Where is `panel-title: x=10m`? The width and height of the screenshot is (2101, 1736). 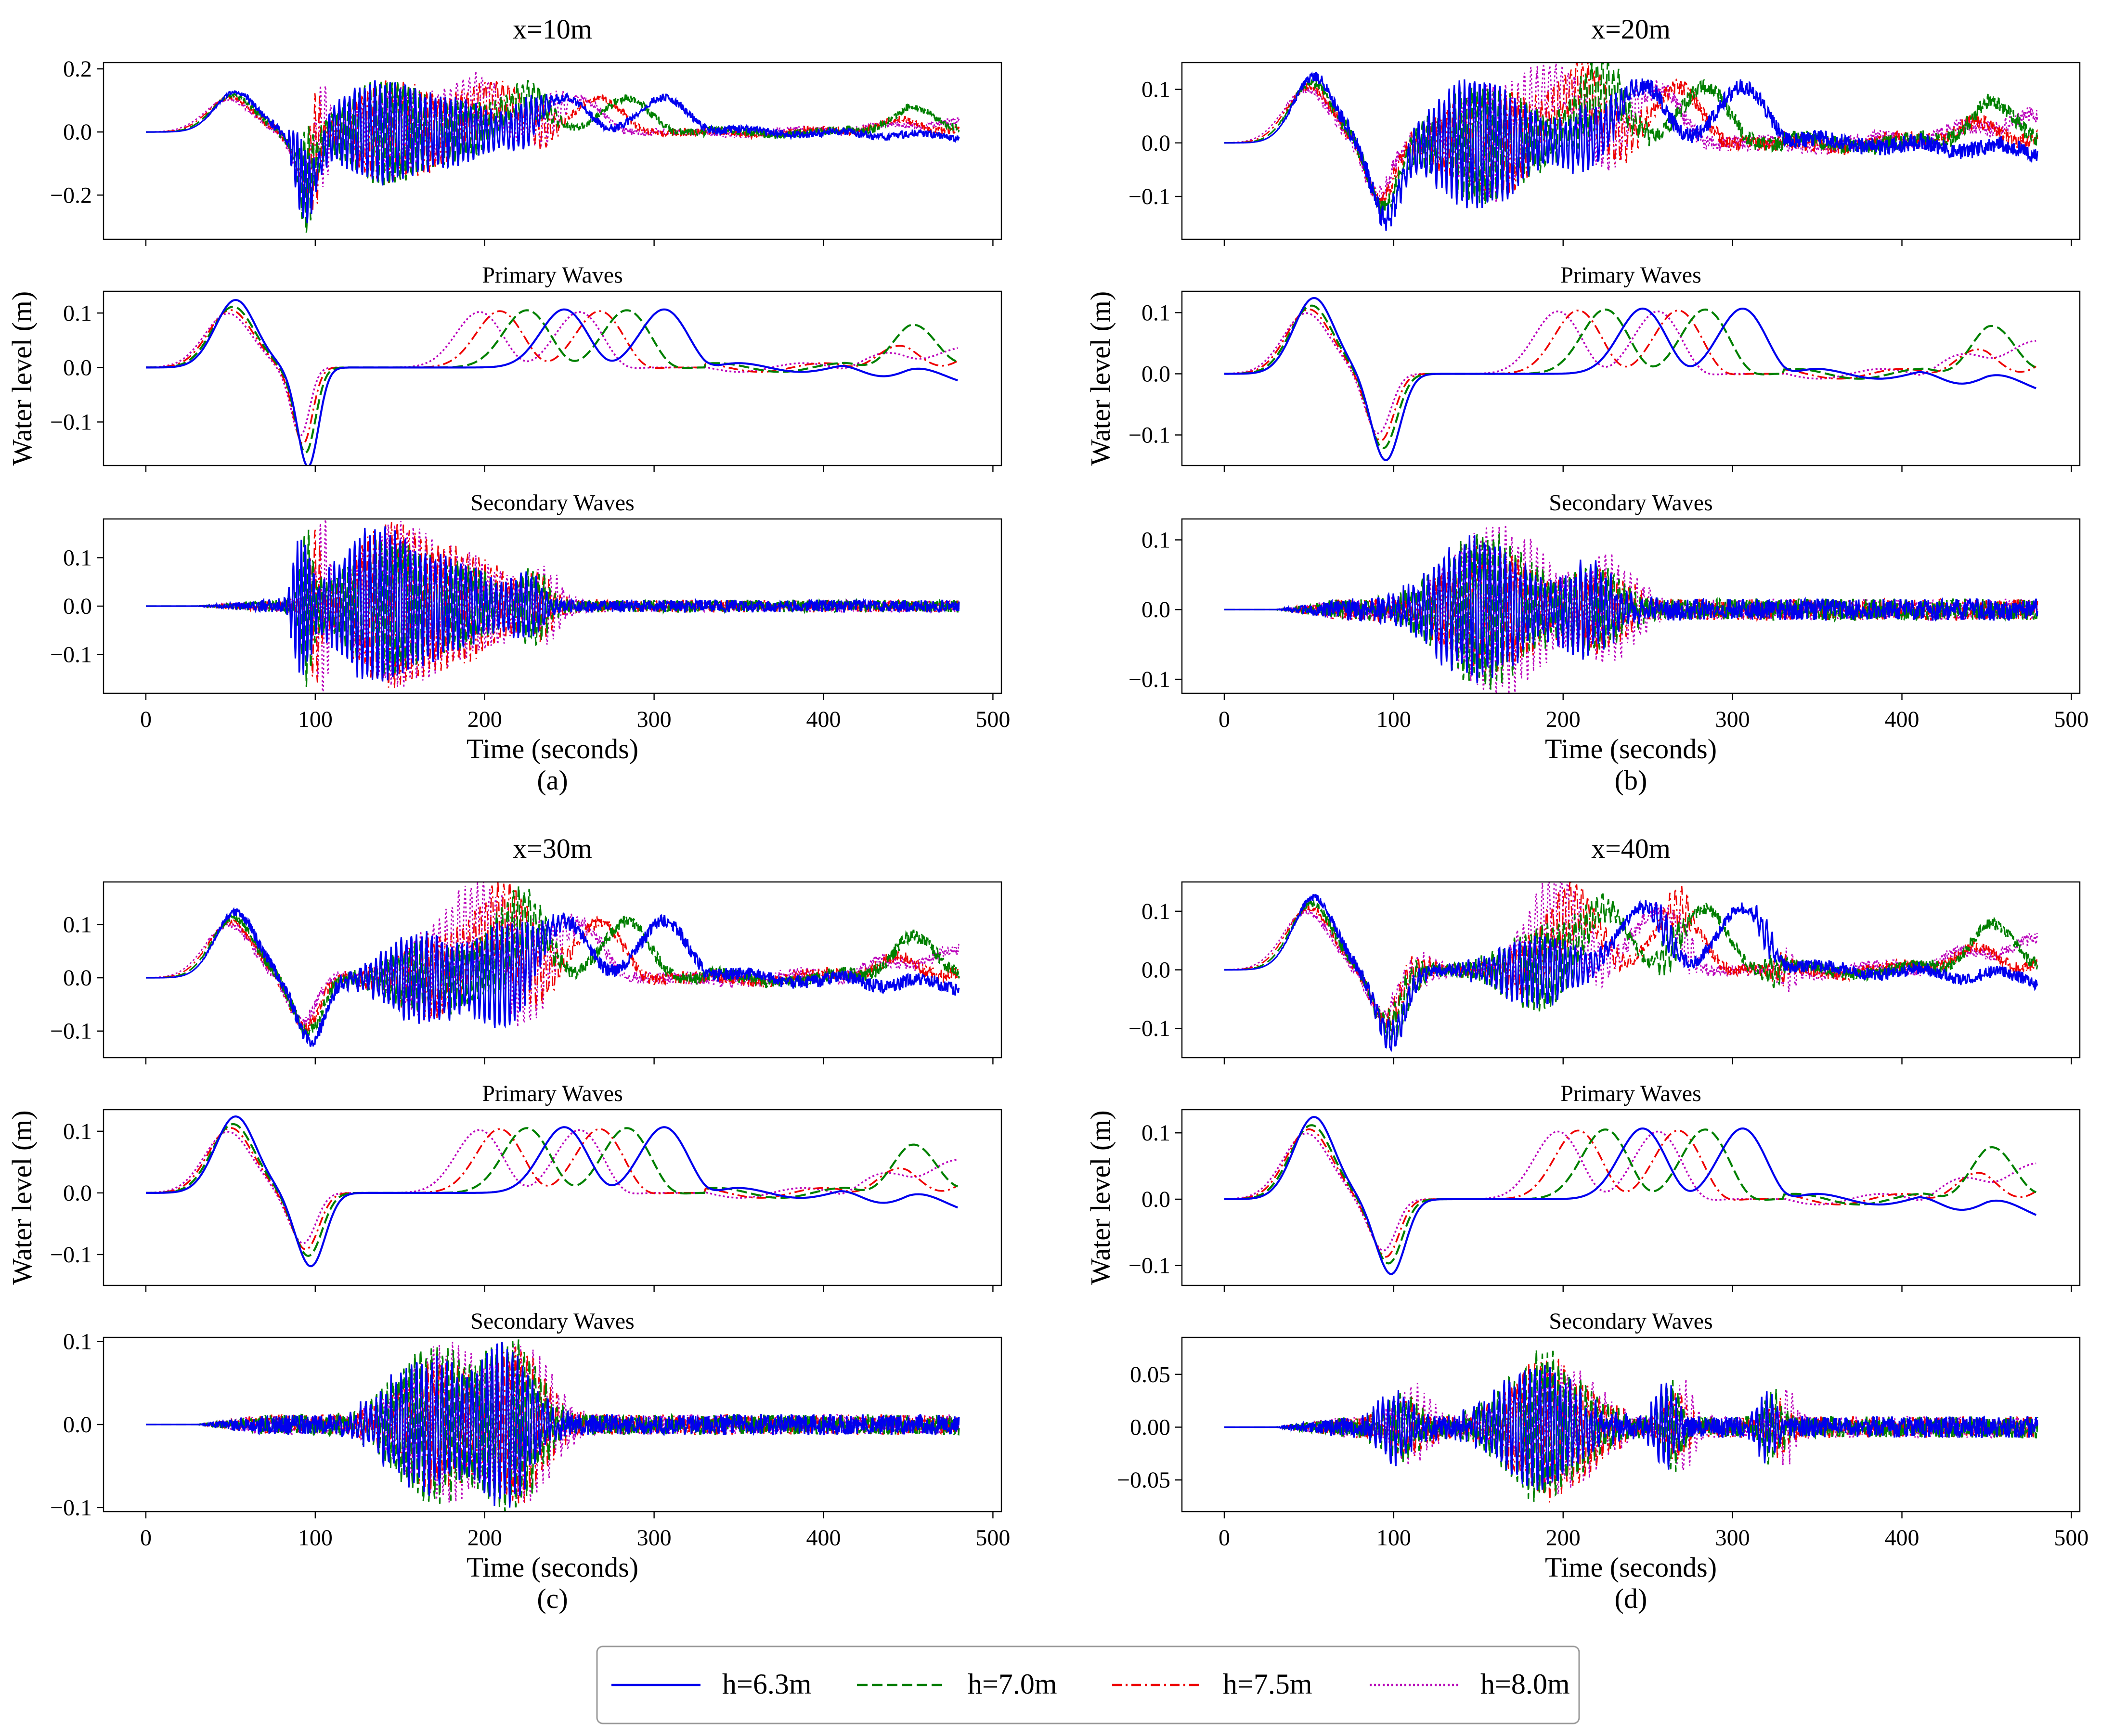
panel-title: x=10m is located at coordinates (552, 29).